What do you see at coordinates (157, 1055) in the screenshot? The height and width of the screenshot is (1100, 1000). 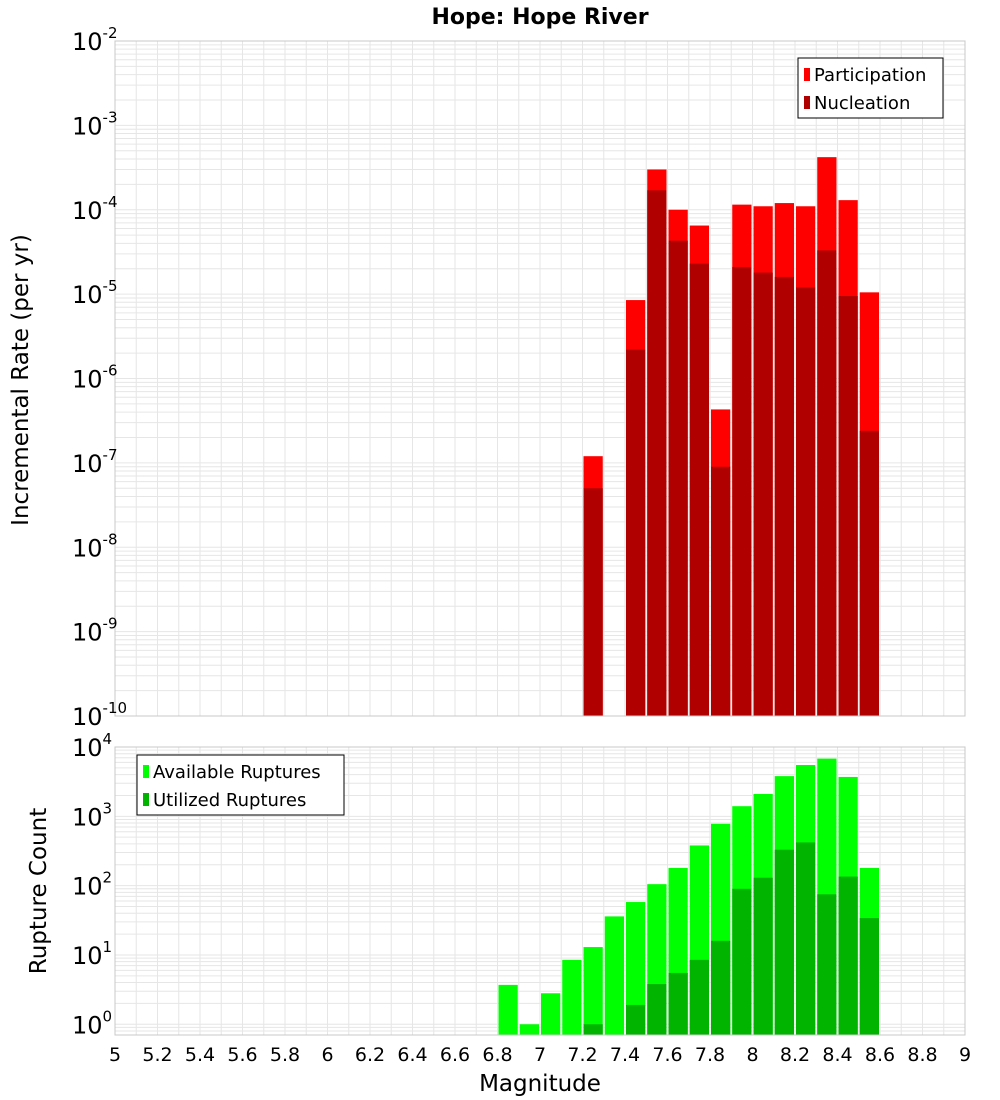 I see `x-tick-label: 5.2` at bounding box center [157, 1055].